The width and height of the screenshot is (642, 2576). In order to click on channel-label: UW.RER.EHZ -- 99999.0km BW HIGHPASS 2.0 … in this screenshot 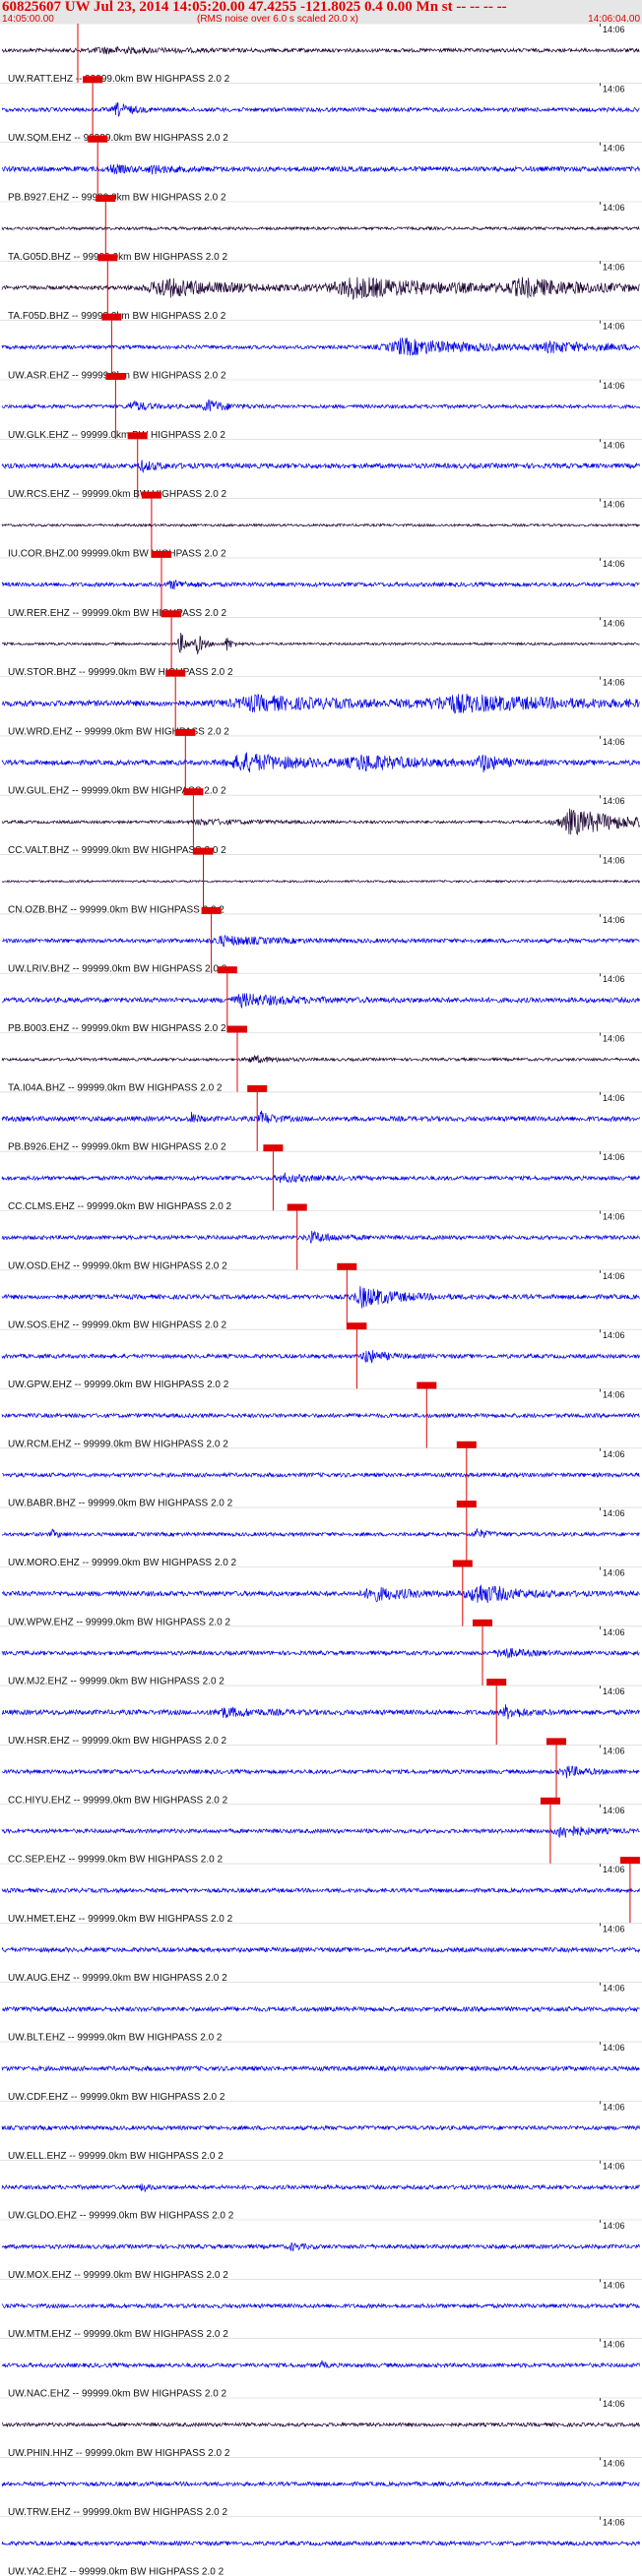, I will do `click(117, 613)`.